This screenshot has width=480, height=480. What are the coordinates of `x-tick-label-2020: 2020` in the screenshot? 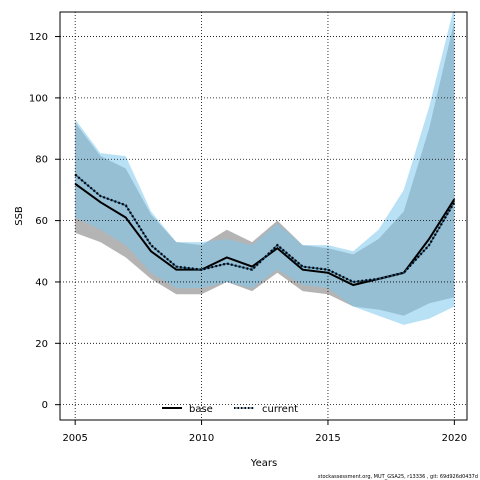 It's located at (454, 438).